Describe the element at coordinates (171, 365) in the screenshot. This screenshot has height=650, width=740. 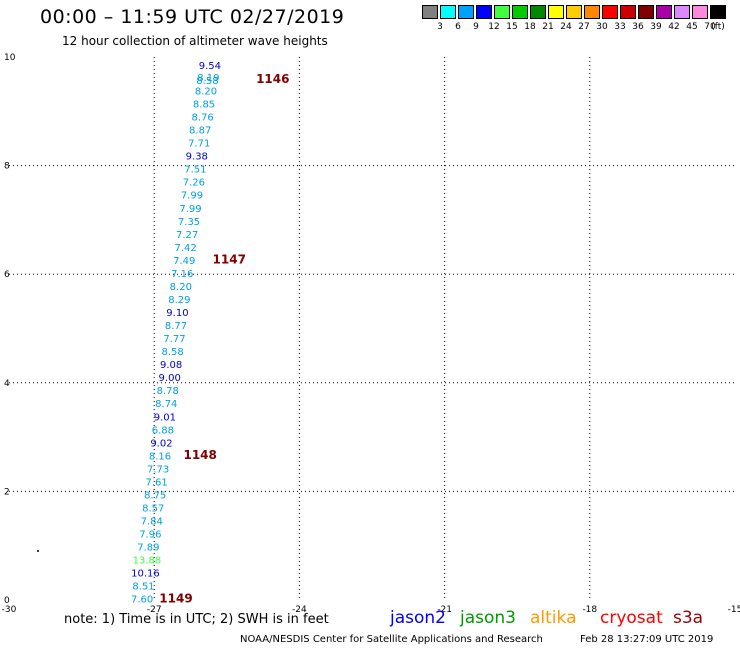
I see `wave-height-label: 9.08` at that location.